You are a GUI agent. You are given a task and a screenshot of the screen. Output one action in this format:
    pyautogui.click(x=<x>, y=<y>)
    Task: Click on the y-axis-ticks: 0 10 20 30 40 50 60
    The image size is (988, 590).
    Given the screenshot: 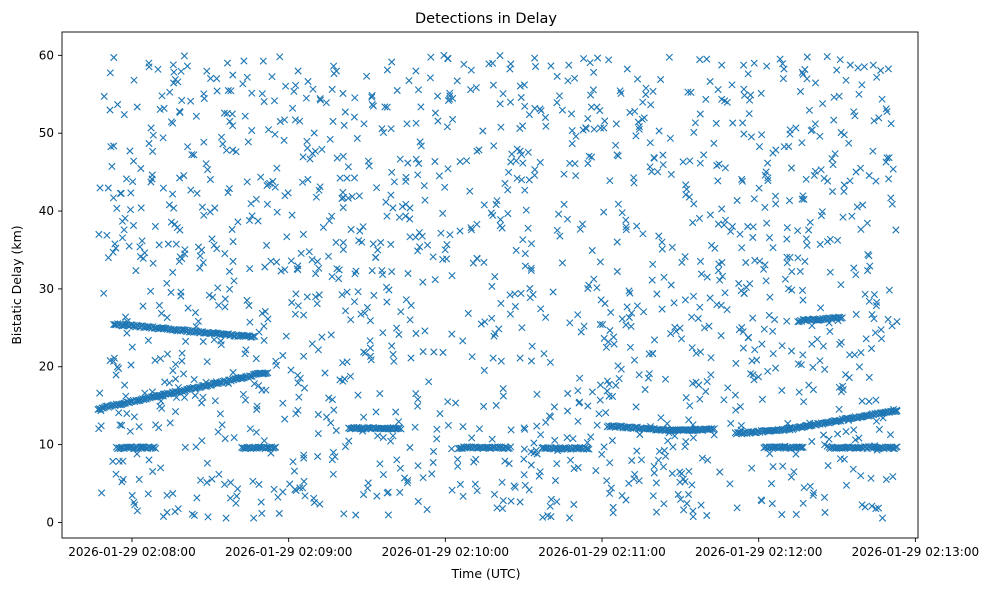 What is the action you would take?
    pyautogui.click(x=50, y=288)
    